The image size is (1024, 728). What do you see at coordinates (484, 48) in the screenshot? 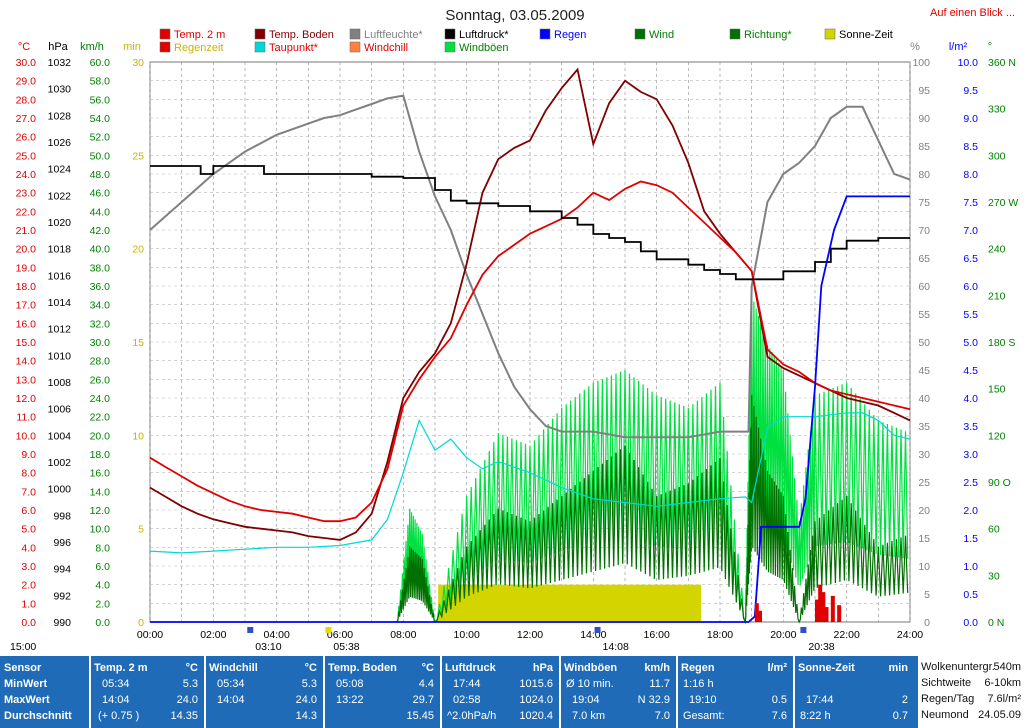
I see `legend-label: Windböen` at bounding box center [484, 48].